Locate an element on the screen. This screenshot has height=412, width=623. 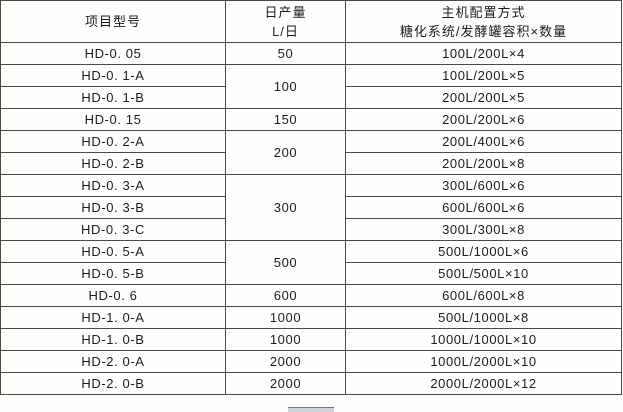
config-cell: 2000L/2000L×12 is located at coordinates (483, 383).